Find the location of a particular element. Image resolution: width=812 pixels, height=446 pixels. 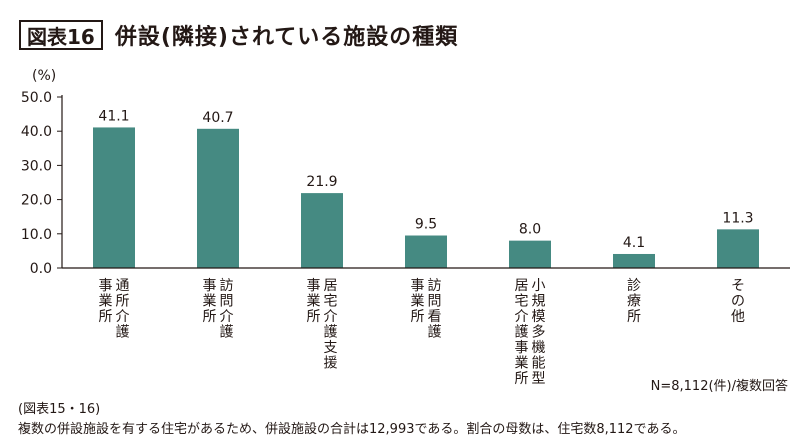

category-label-line: 訪問介護 is located at coordinates (227, 309).